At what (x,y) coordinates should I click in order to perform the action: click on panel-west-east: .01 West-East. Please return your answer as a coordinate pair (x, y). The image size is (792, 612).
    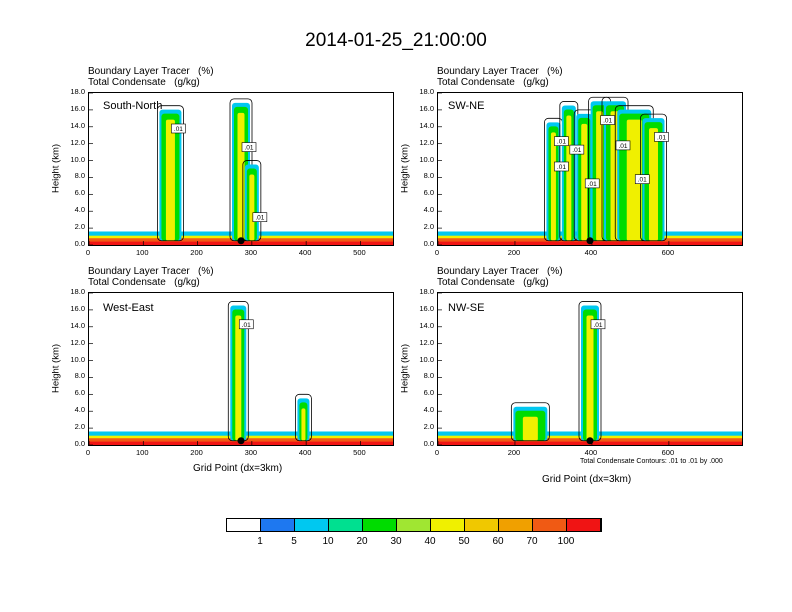
    Looking at the image, I should click on (241, 369).